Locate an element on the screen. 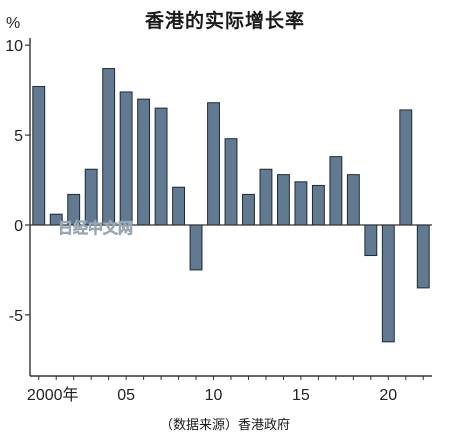  source-note: （数据来源）香港政府 is located at coordinates (224, 425).